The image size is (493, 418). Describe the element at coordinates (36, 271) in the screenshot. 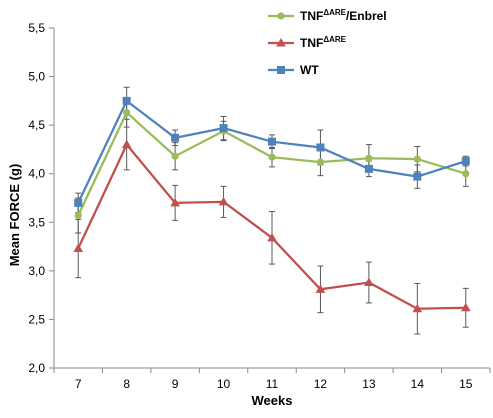

I see `y-tick-label: 3,0` at that location.